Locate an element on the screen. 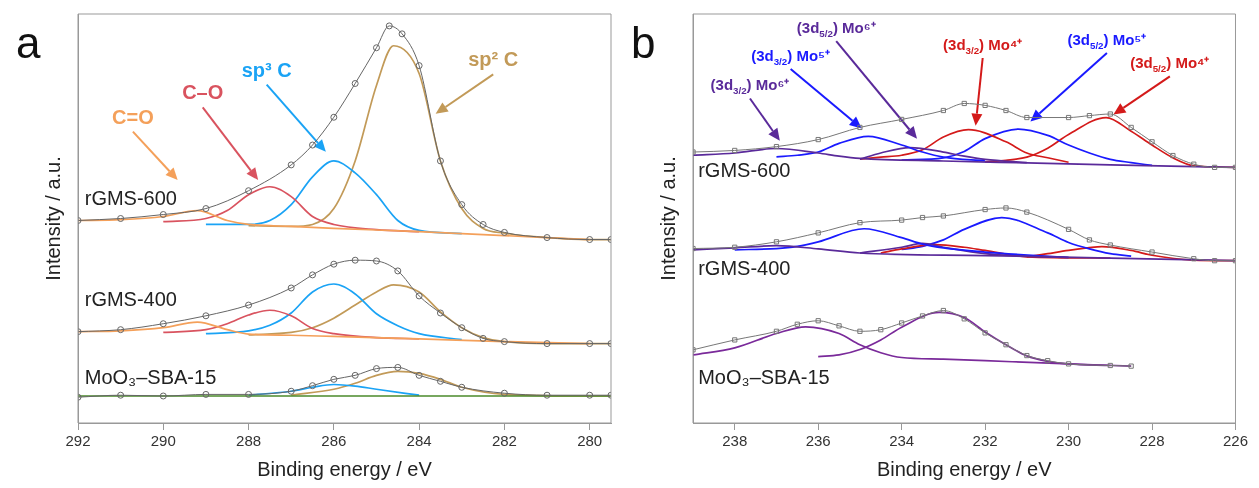 This screenshot has height=488, width=1259. x-tick-label: 286 is located at coordinates (334, 441).